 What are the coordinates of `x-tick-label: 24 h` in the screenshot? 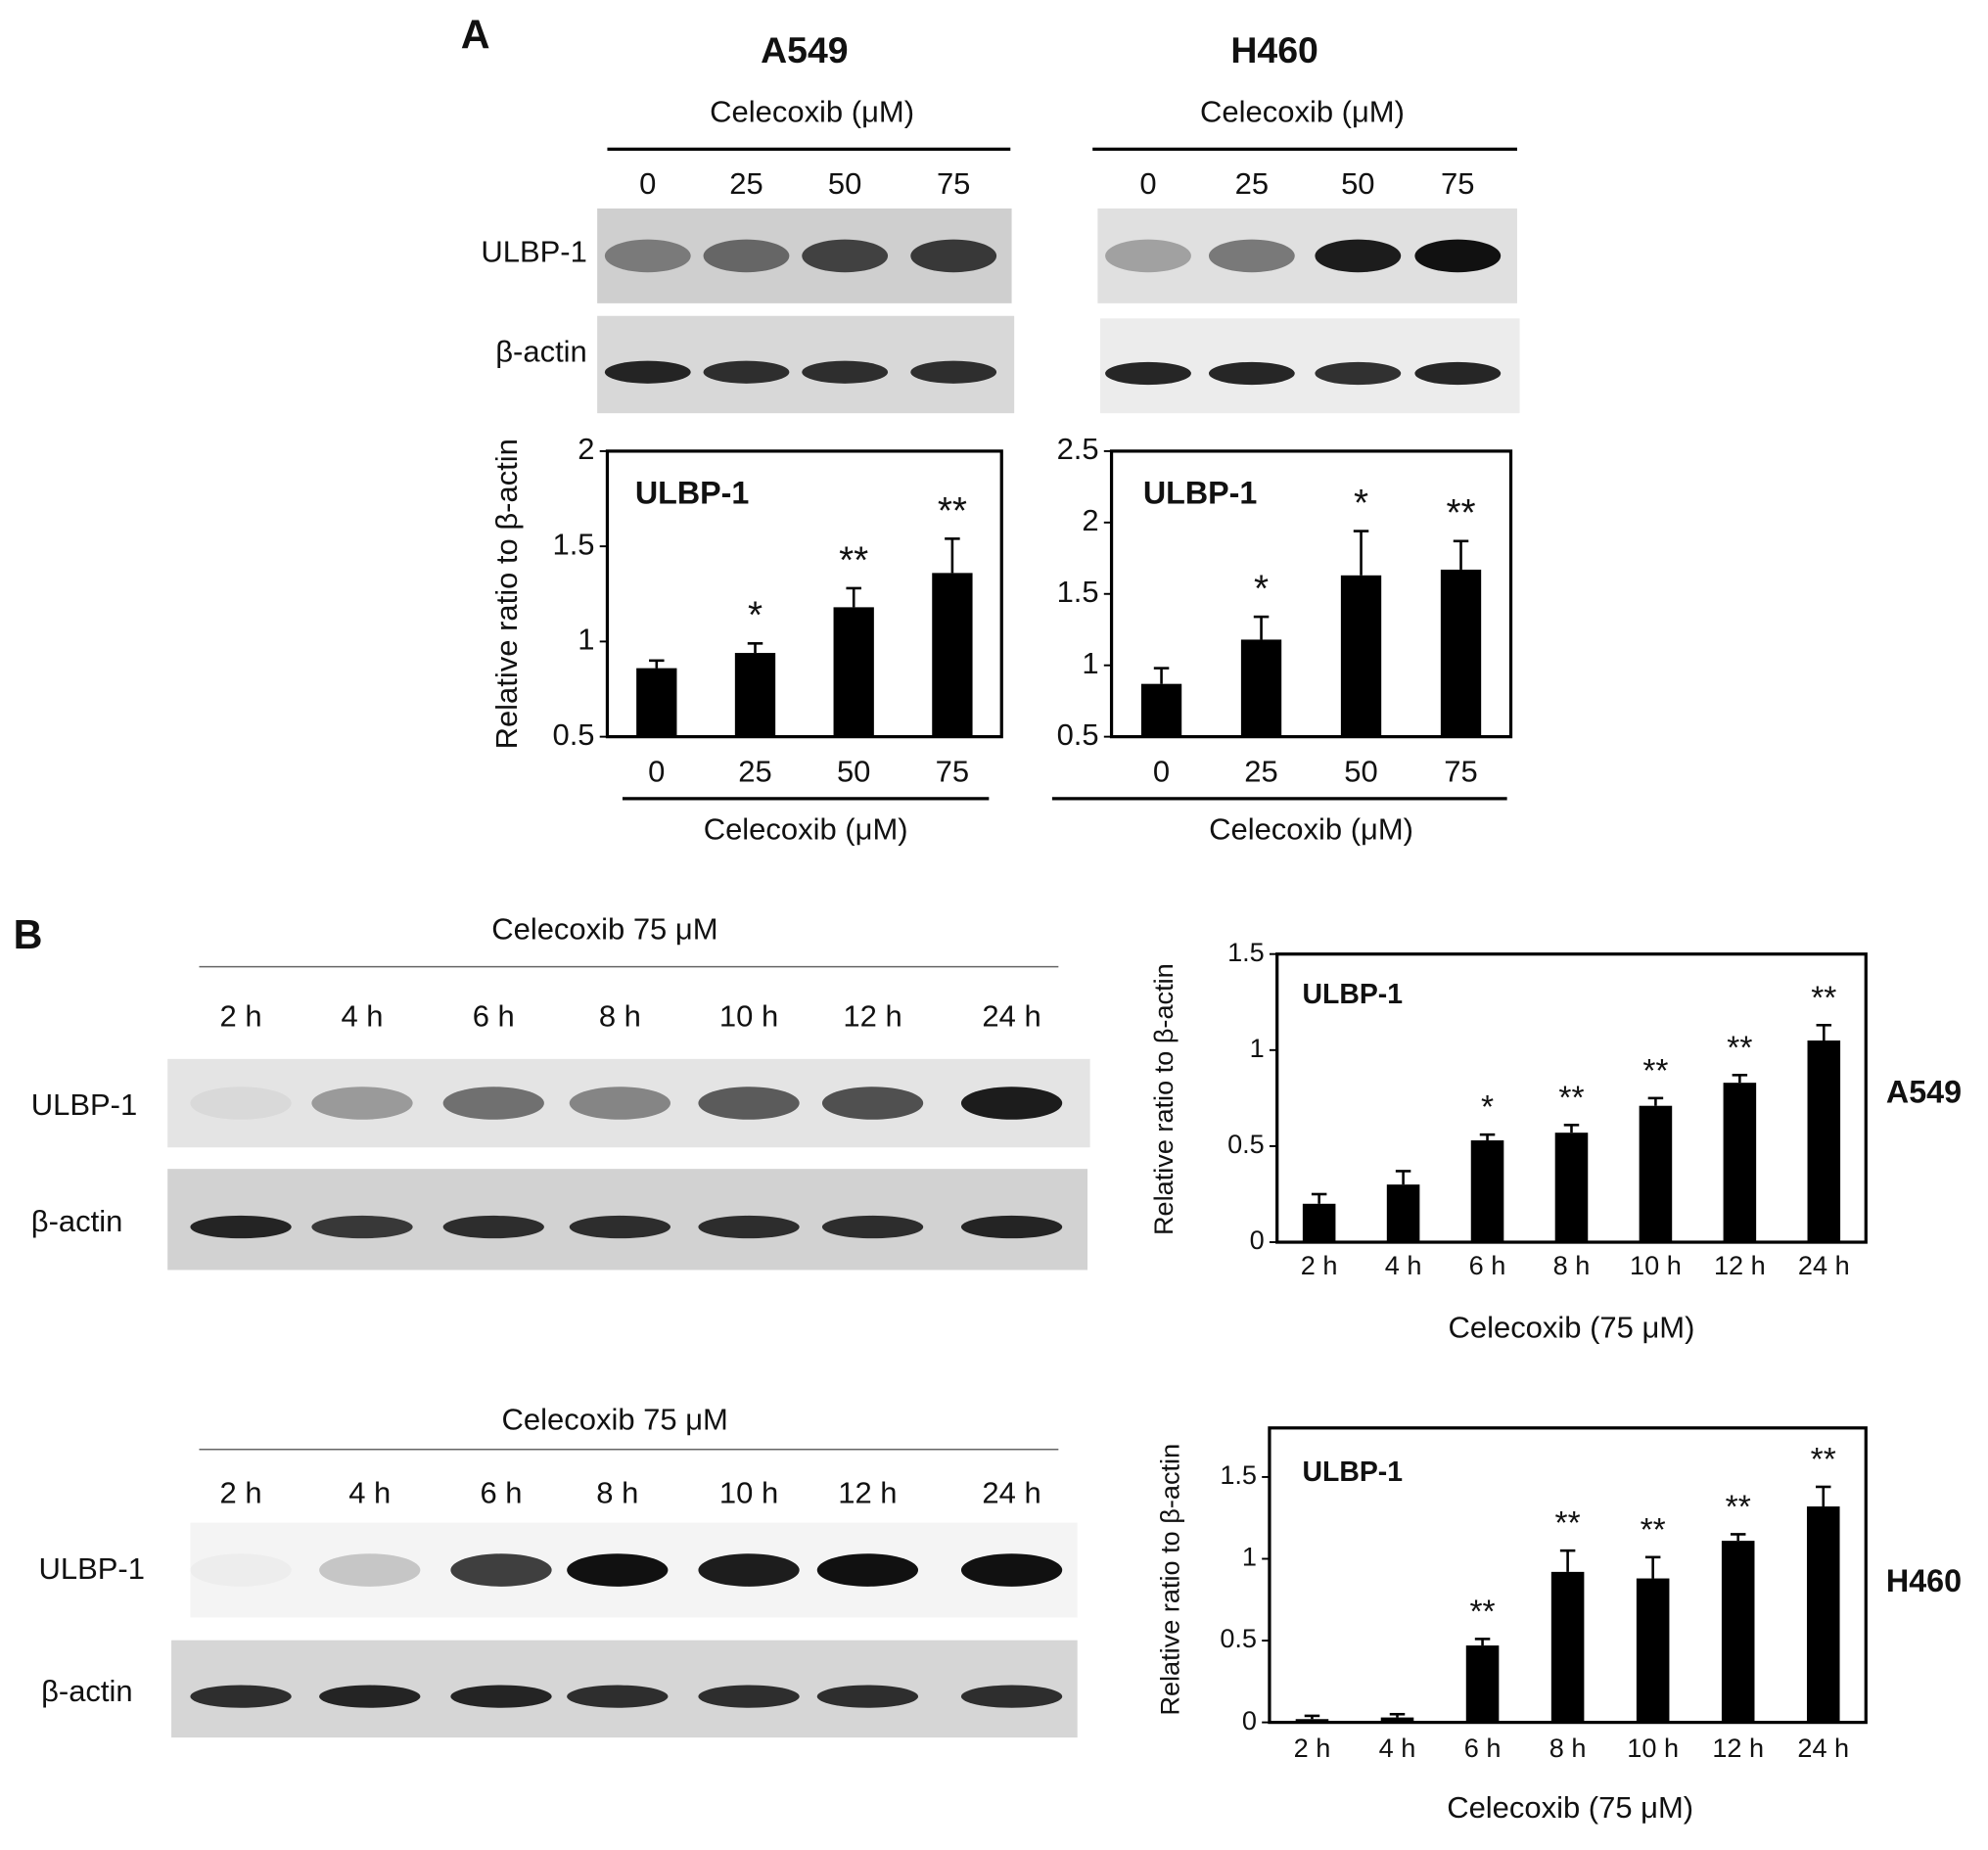 It's located at (1823, 1748).